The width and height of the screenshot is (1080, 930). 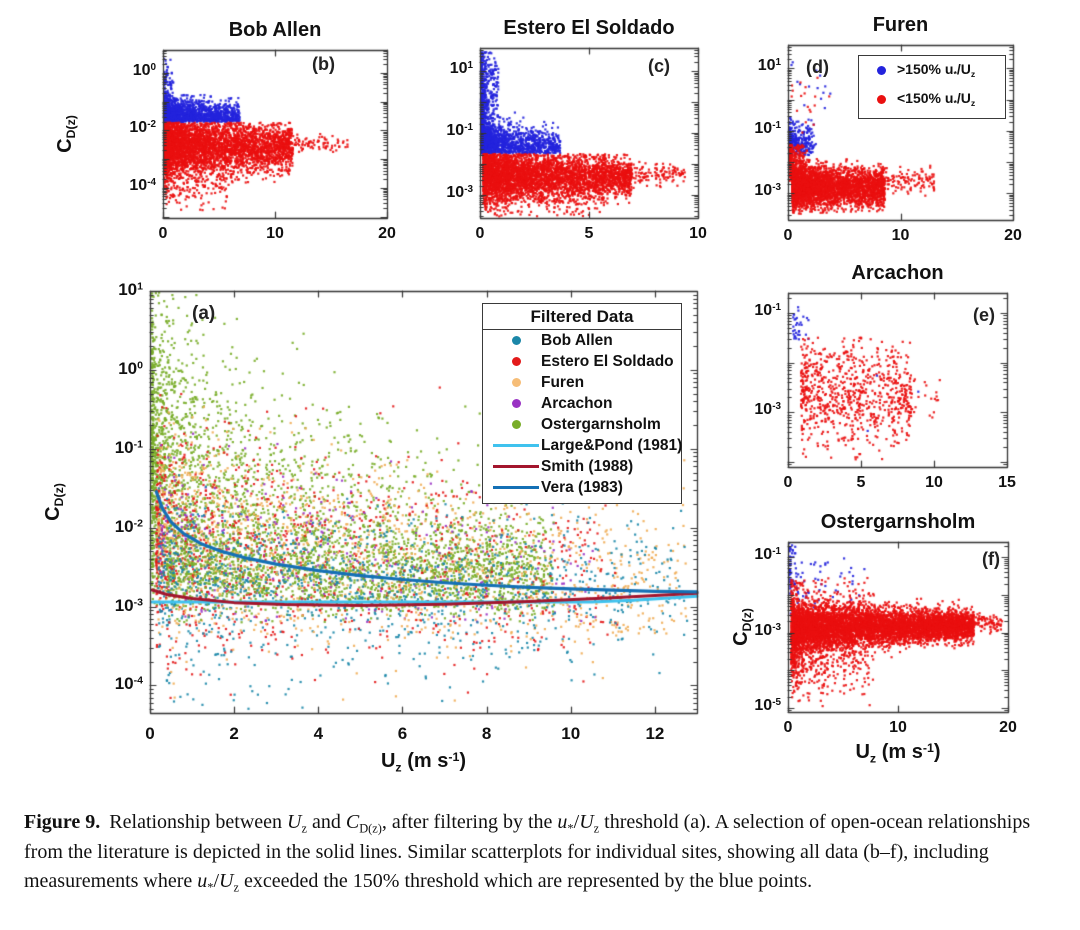 I want to click on legend-item: Bob Allen, so click(x=582, y=340).